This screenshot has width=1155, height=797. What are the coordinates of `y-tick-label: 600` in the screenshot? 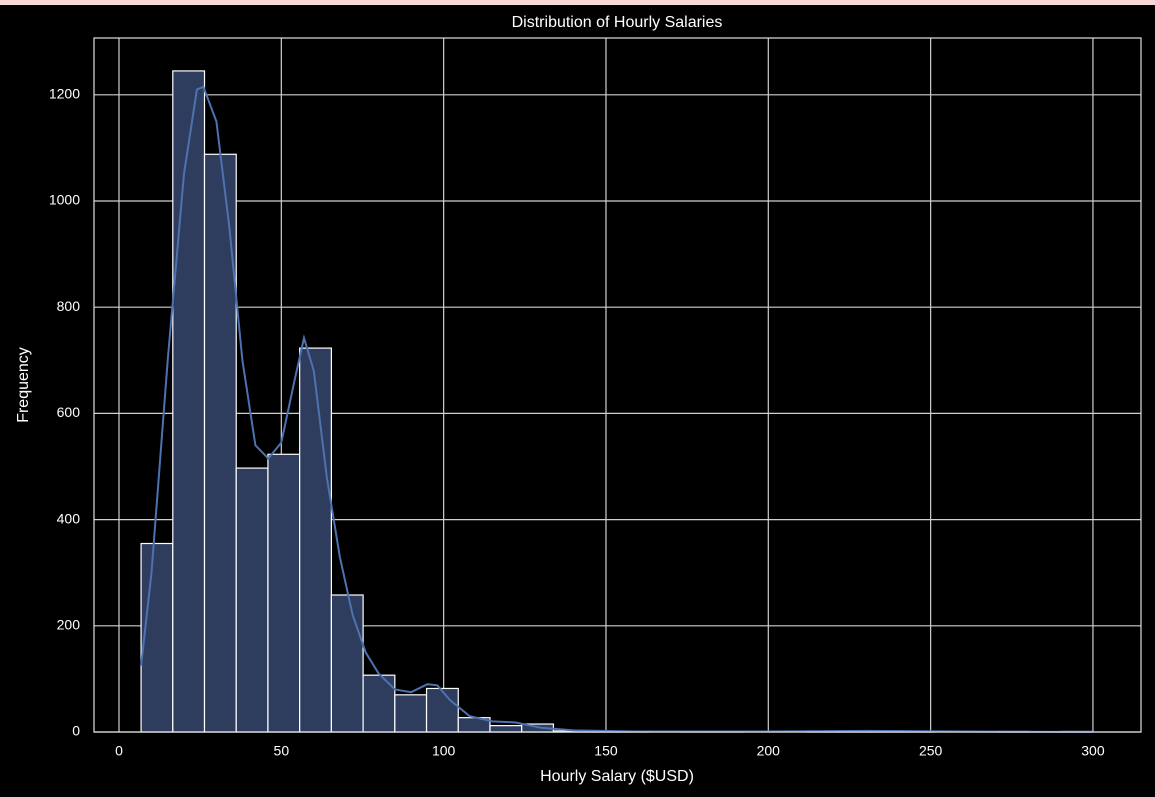 It's located at (69, 412).